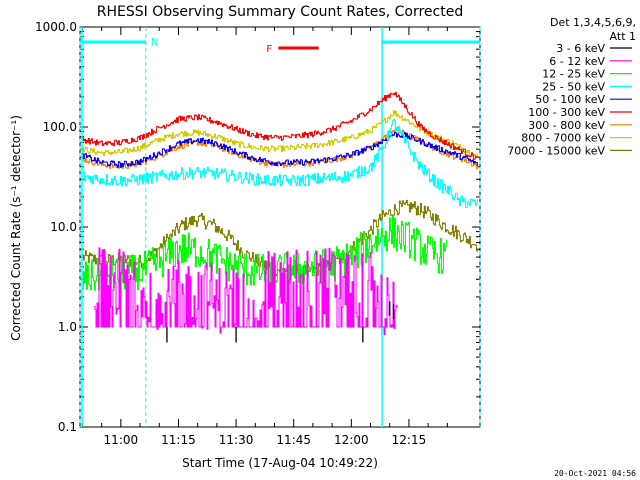  I want to click on detector-info-line-2: Att 1, so click(623, 36).